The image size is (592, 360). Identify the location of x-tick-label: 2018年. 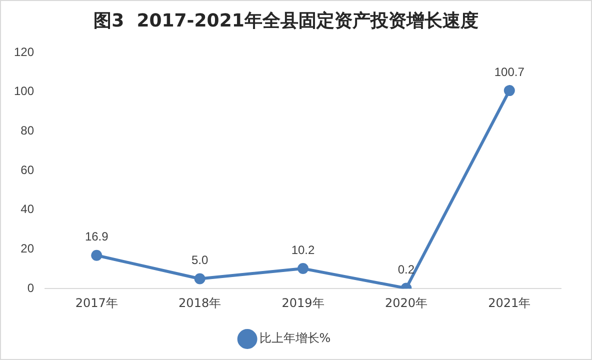
(200, 303).